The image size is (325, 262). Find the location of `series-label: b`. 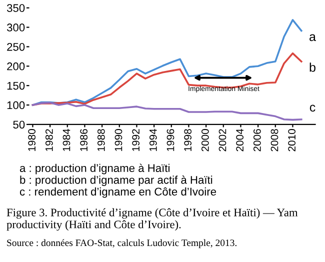

series-label: b is located at coordinates (313, 67).